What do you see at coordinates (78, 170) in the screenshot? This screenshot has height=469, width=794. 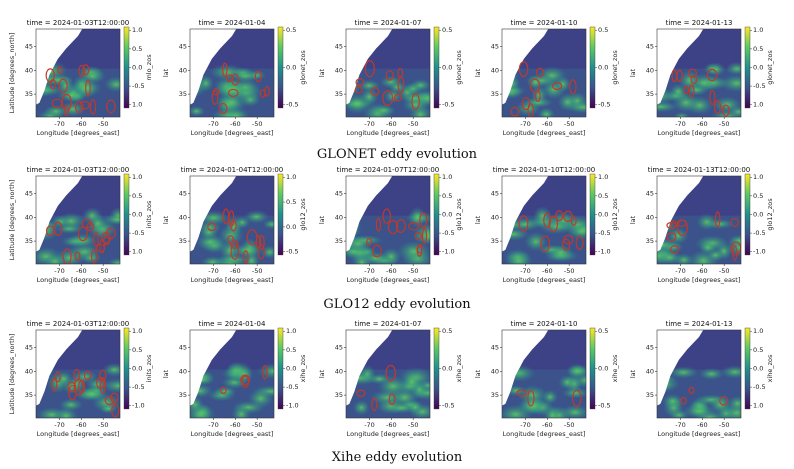 I see `panel-title: time = 2024-01-03T12:00:00` at bounding box center [78, 170].